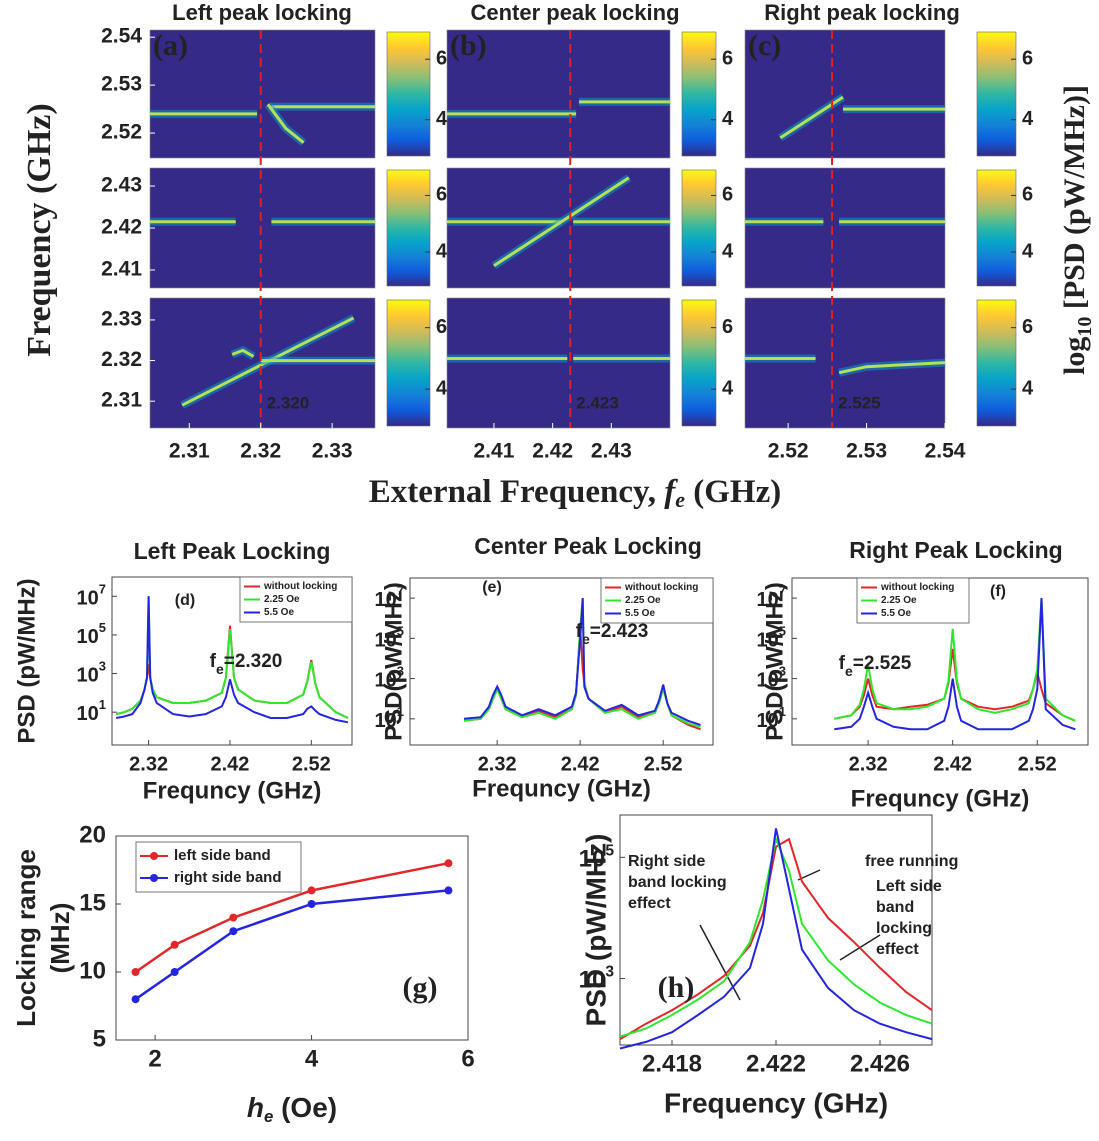 The height and width of the screenshot is (1141, 1099). I want to click on heatmap-background, so click(262, 94).